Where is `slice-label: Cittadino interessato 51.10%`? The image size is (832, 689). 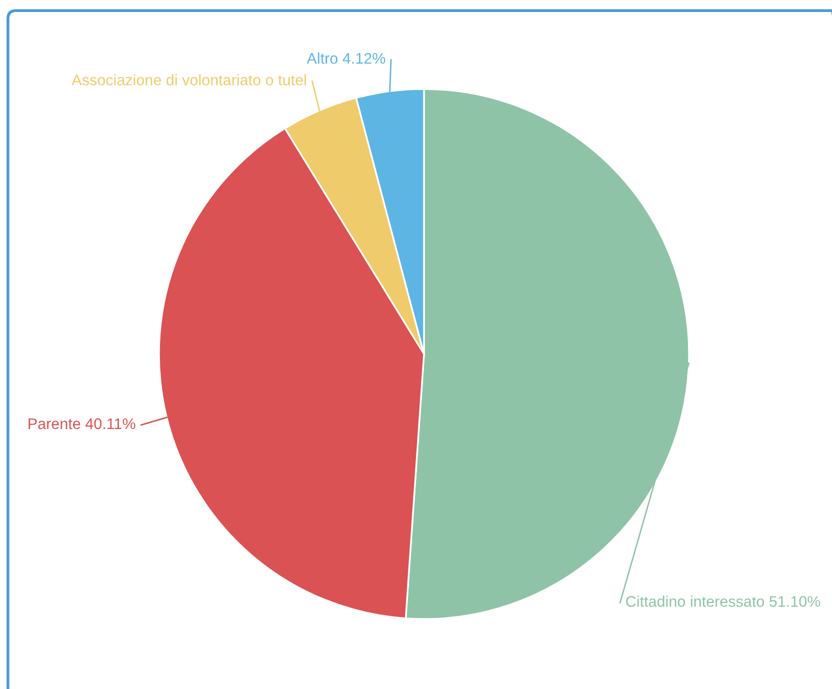 slice-label: Cittadino interessato 51.10% is located at coordinates (723, 601).